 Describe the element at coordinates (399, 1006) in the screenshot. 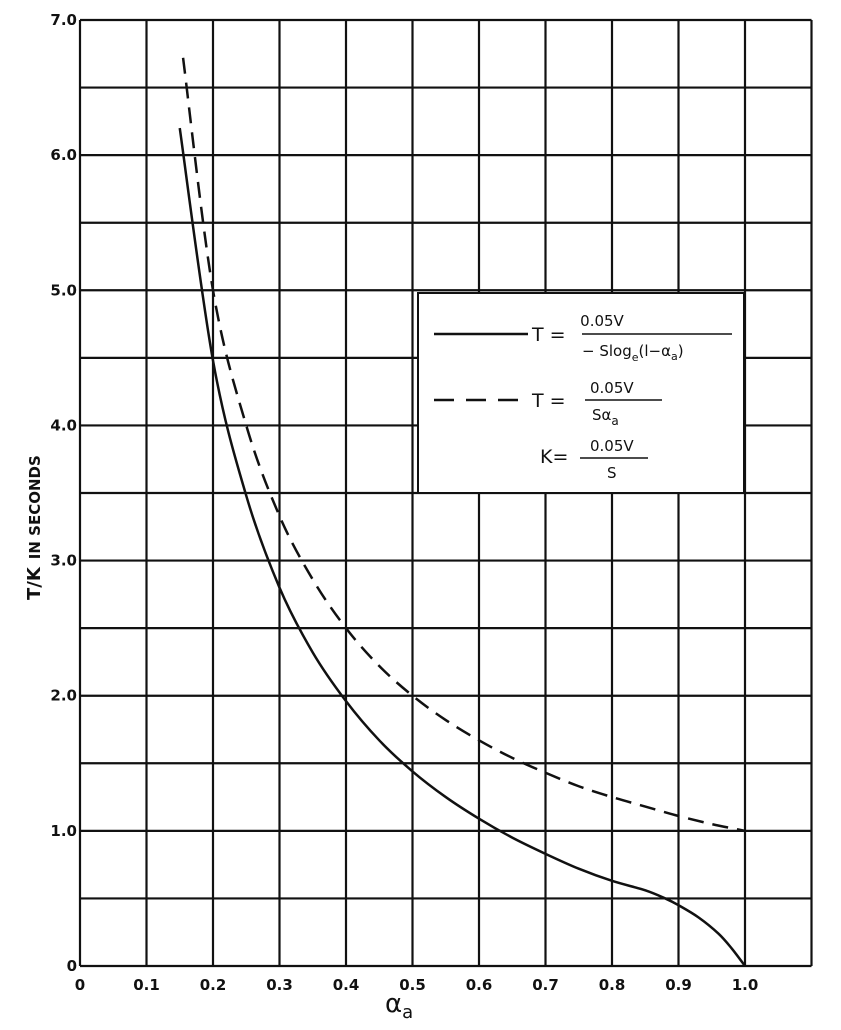

I see `x-axis-label: αa` at that location.